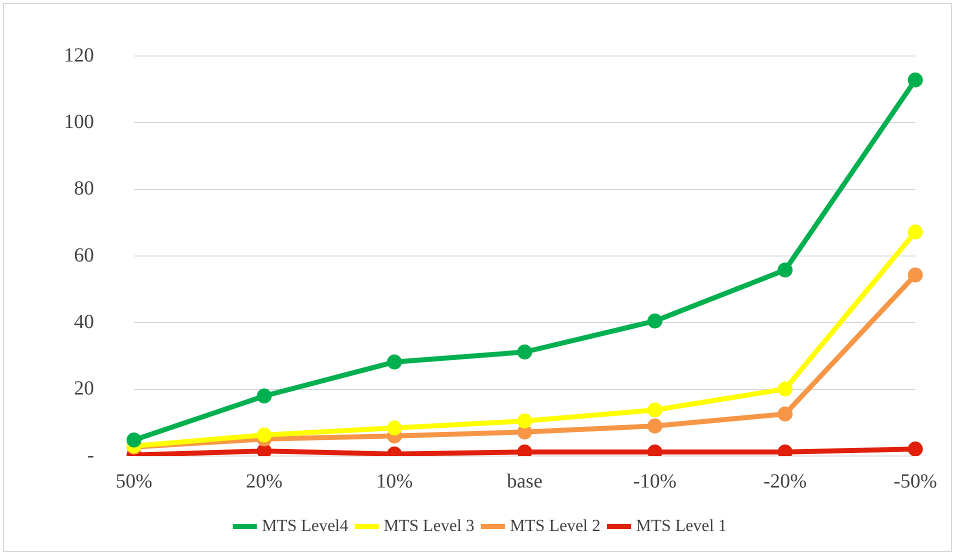 The image size is (957, 557). Describe the element at coordinates (79, 55) in the screenshot. I see `y-tick-label: 120` at that location.